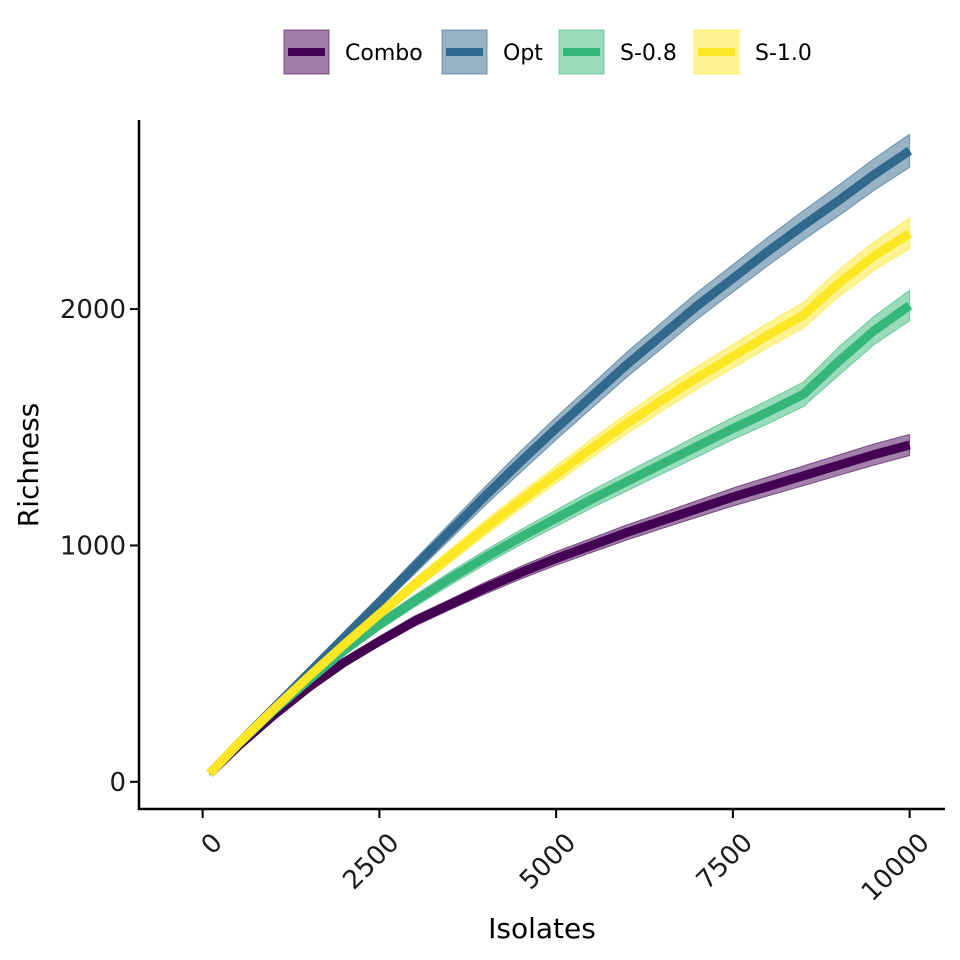 The image size is (960, 960). Describe the element at coordinates (371, 862) in the screenshot. I see `x-tick-label-2500: 2500` at that location.